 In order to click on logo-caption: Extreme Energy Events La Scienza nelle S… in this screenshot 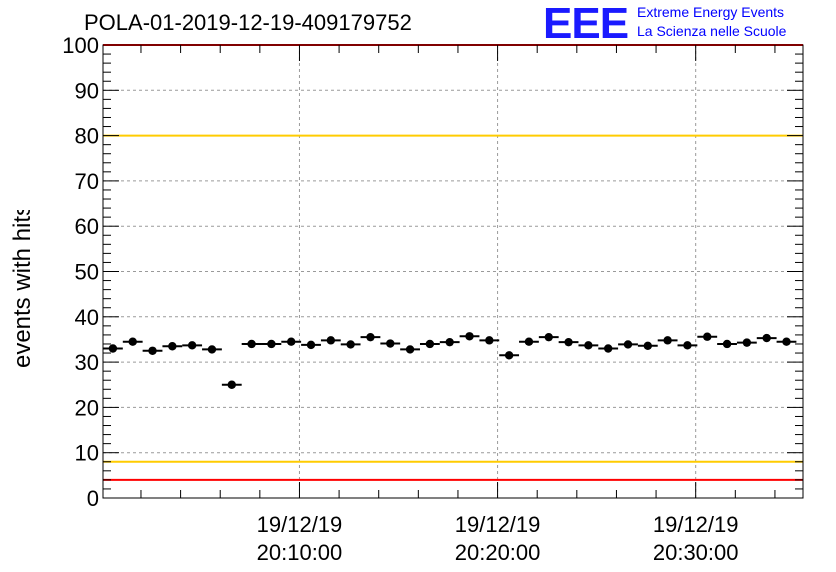, I will do `click(711, 22)`.